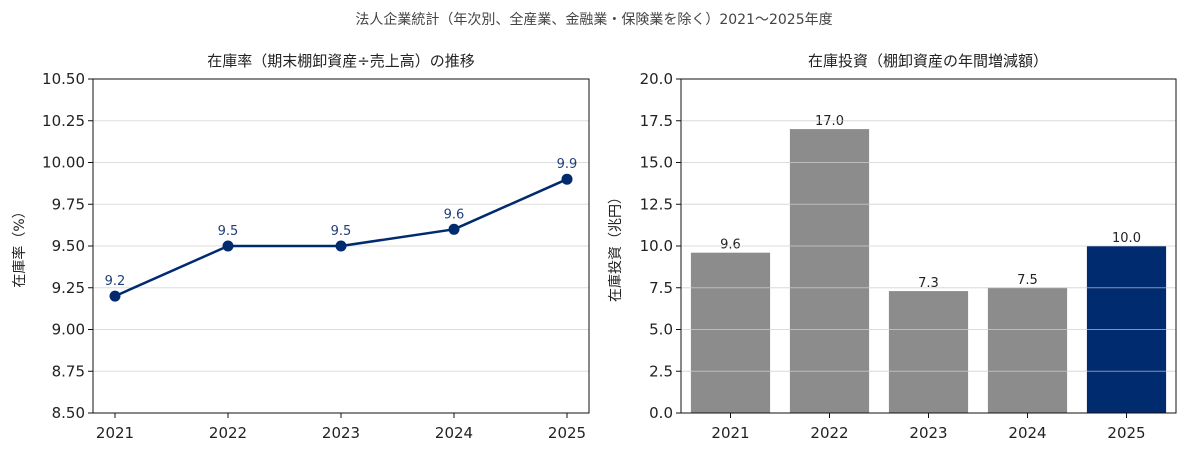  Describe the element at coordinates (656, 79) in the screenshot. I see `y-tick-label: 20.0` at that location.